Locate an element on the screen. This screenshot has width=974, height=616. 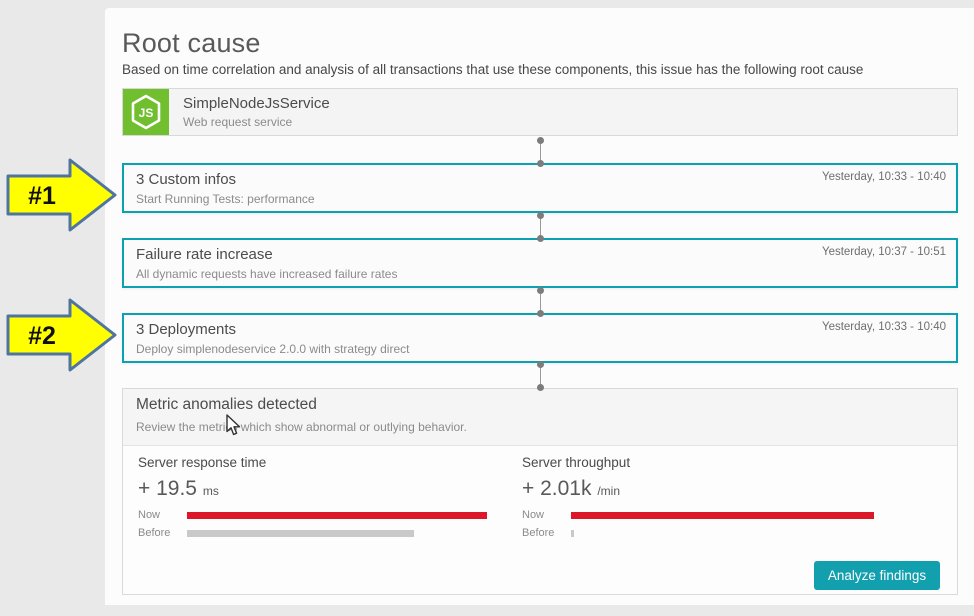
nodejs-icon: JS is located at coordinates (146, 112).